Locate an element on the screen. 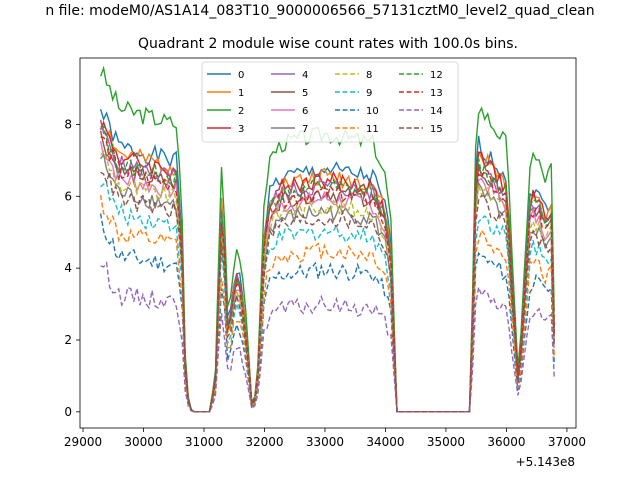 This screenshot has width=640, height=480. legend-label-11: 11 is located at coordinates (372, 129).